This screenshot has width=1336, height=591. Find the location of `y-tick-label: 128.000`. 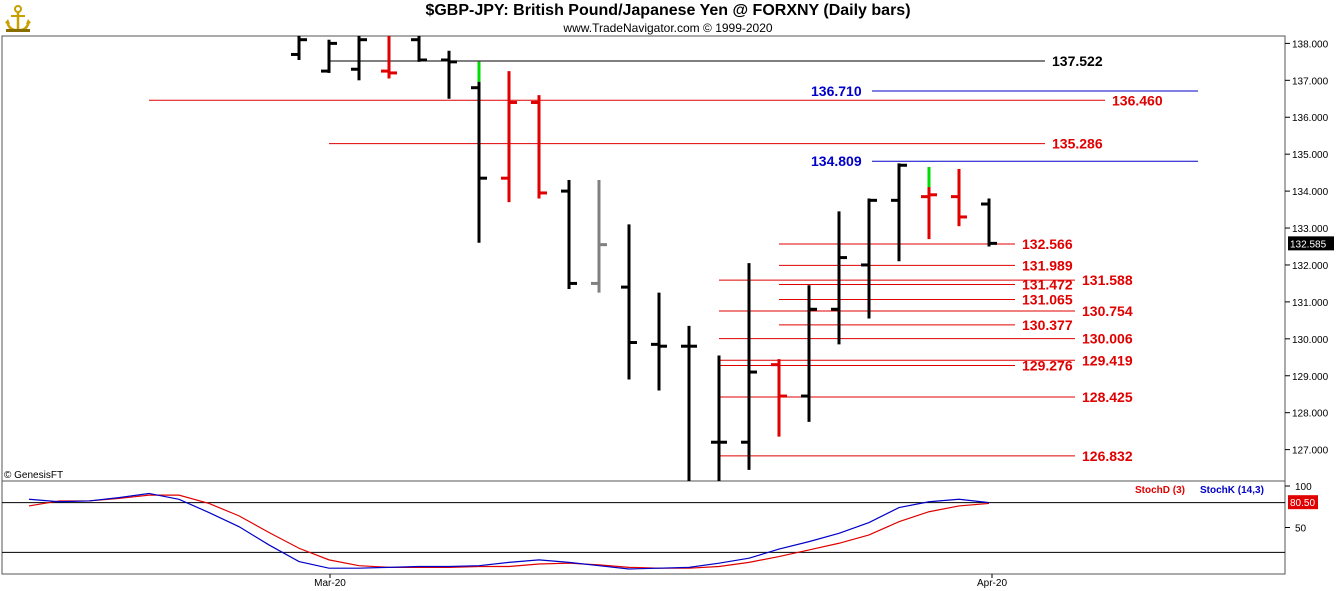

y-tick-label: 128.000 is located at coordinates (1310, 414).